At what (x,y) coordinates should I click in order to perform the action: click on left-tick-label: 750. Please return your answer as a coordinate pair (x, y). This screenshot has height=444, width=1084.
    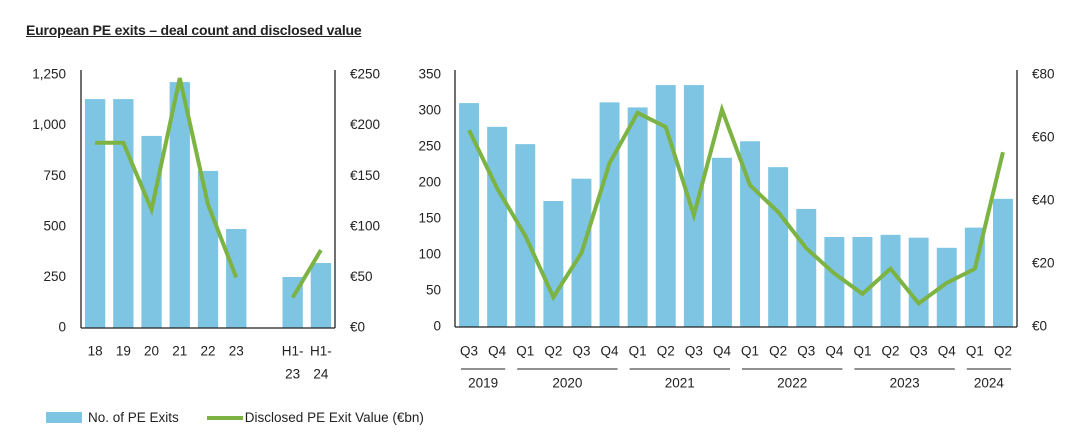
    Looking at the image, I should click on (54, 175).